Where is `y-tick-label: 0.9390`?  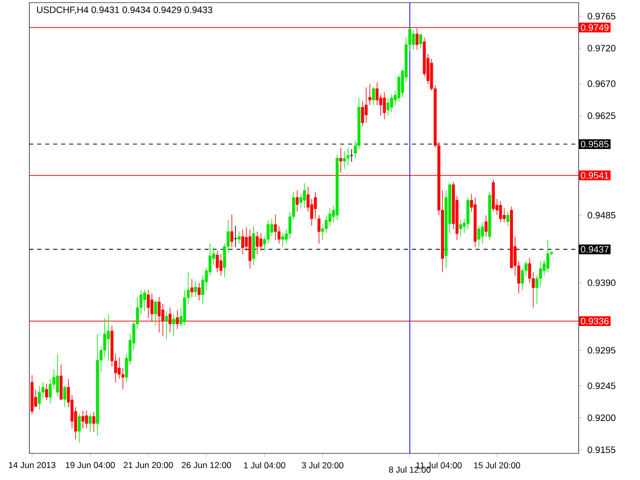
y-tick-label: 0.9390 is located at coordinates (602, 282).